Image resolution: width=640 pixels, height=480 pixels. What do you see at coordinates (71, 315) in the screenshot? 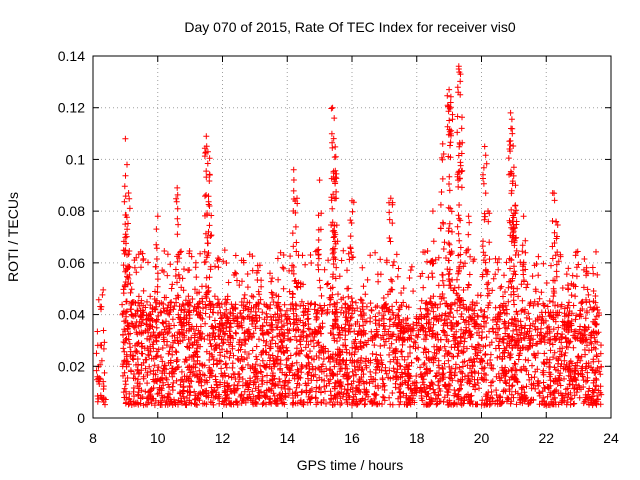
I see `y-tick-label: 0.04` at bounding box center [71, 315].